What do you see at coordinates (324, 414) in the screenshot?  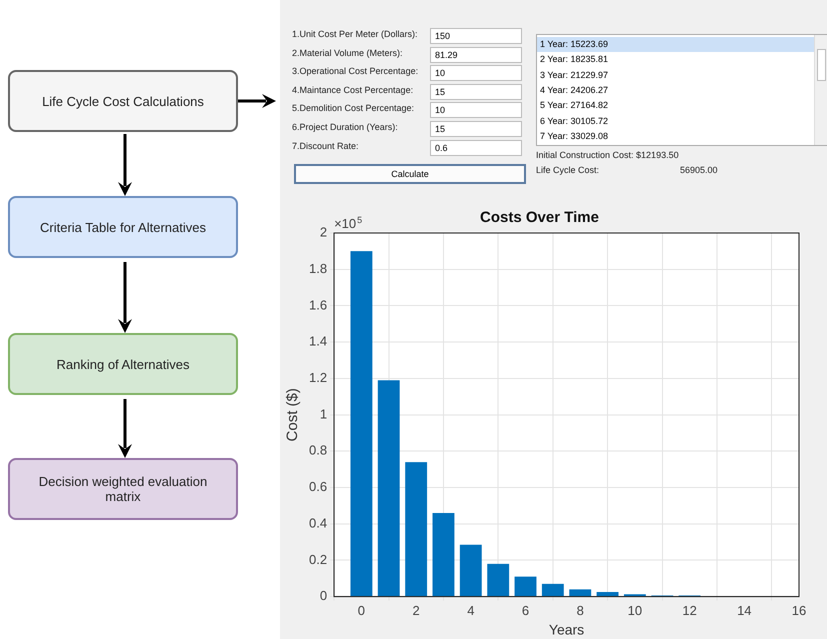 I see `y-tick-label: 1` at bounding box center [324, 414].